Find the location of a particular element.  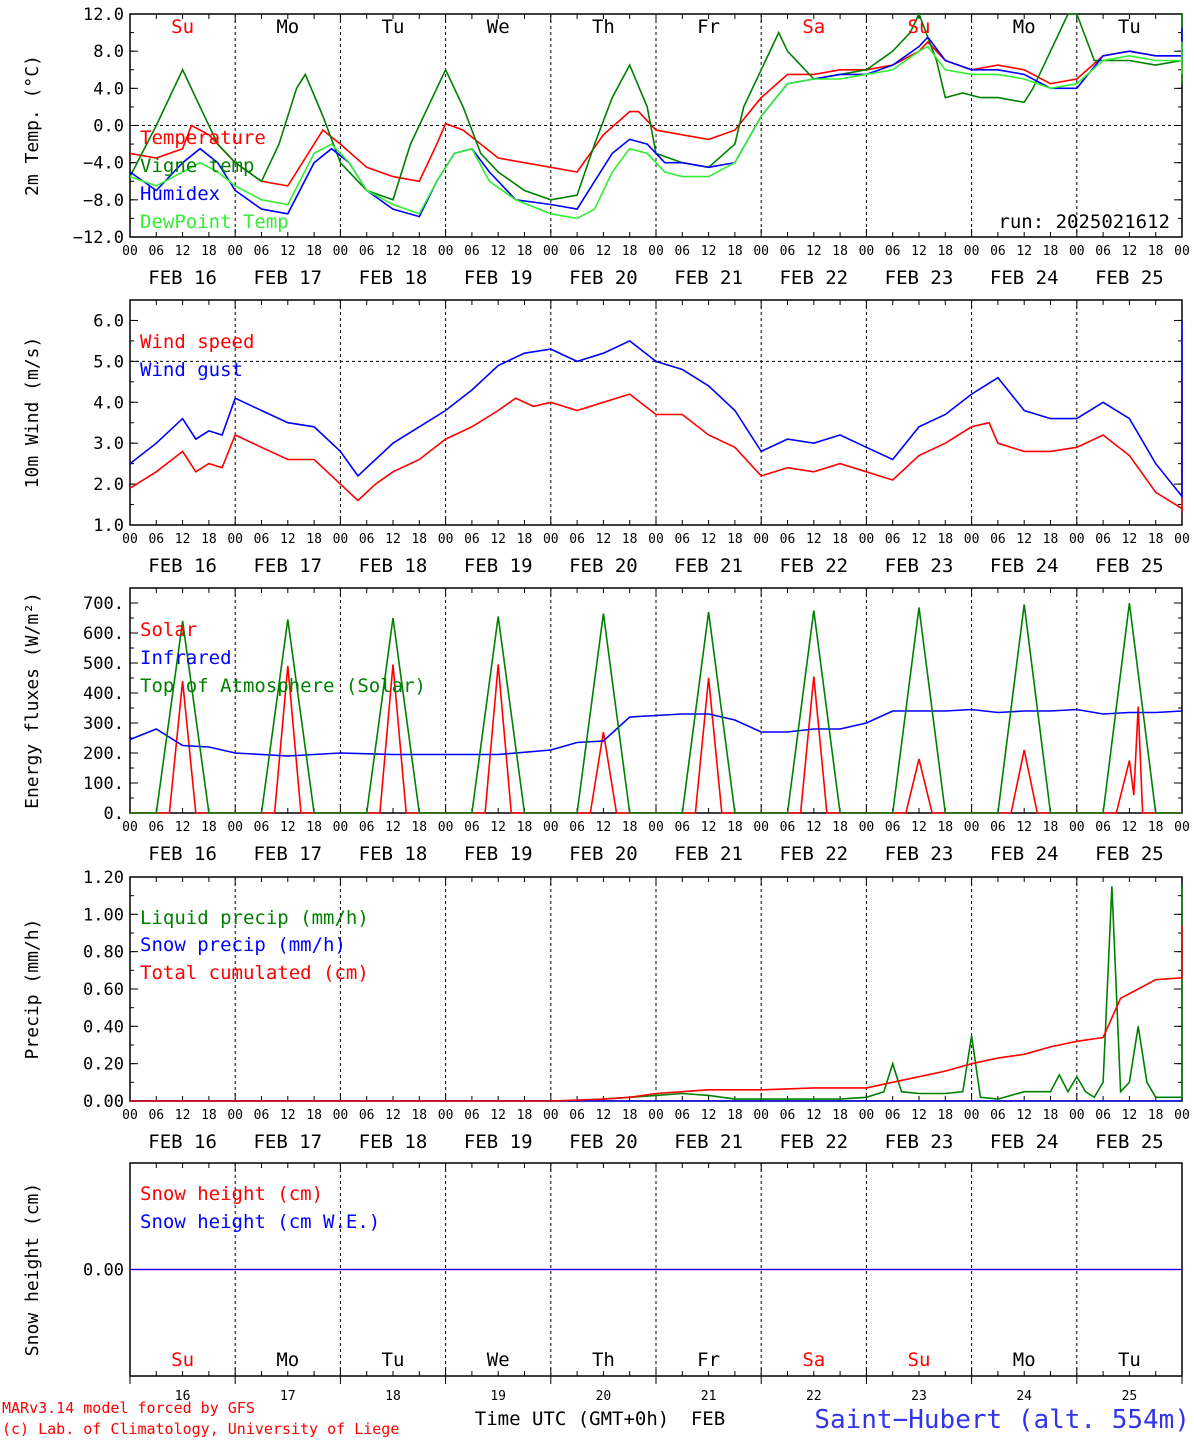

credit-line-1: MARv3.14 model forced by GFS is located at coordinates (128, 1408).